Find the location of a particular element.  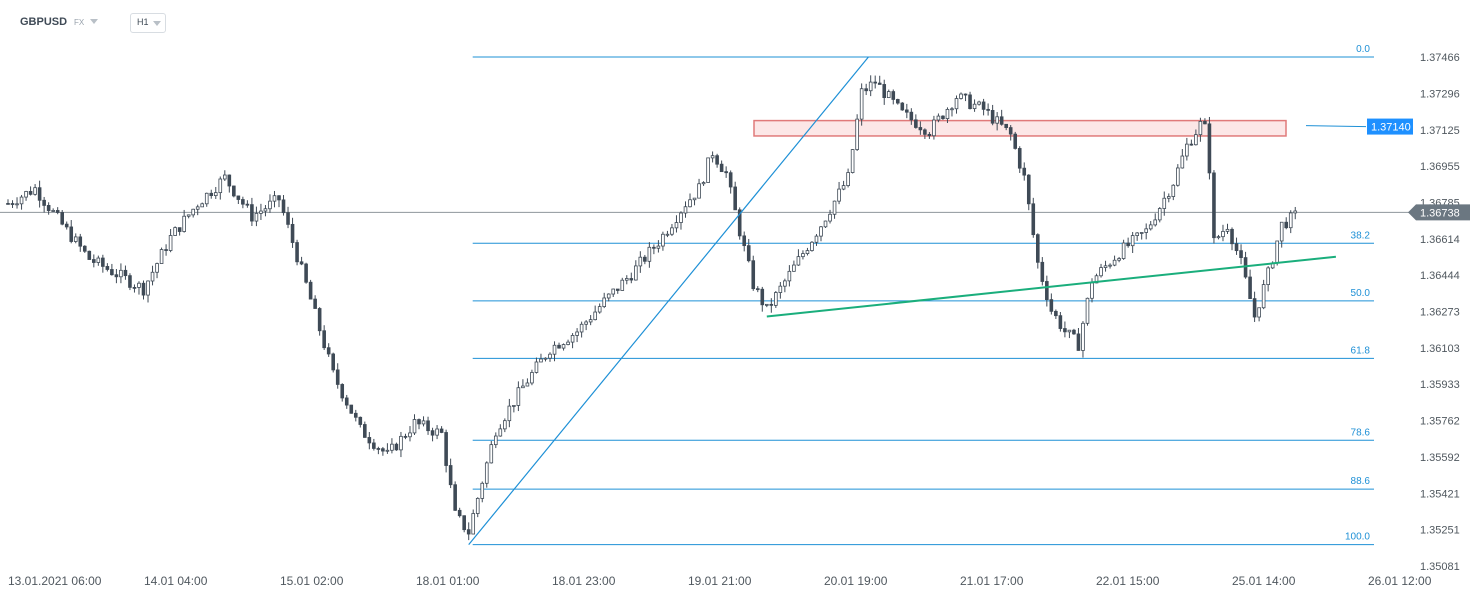

level-connector-line is located at coordinates (1336, 126).